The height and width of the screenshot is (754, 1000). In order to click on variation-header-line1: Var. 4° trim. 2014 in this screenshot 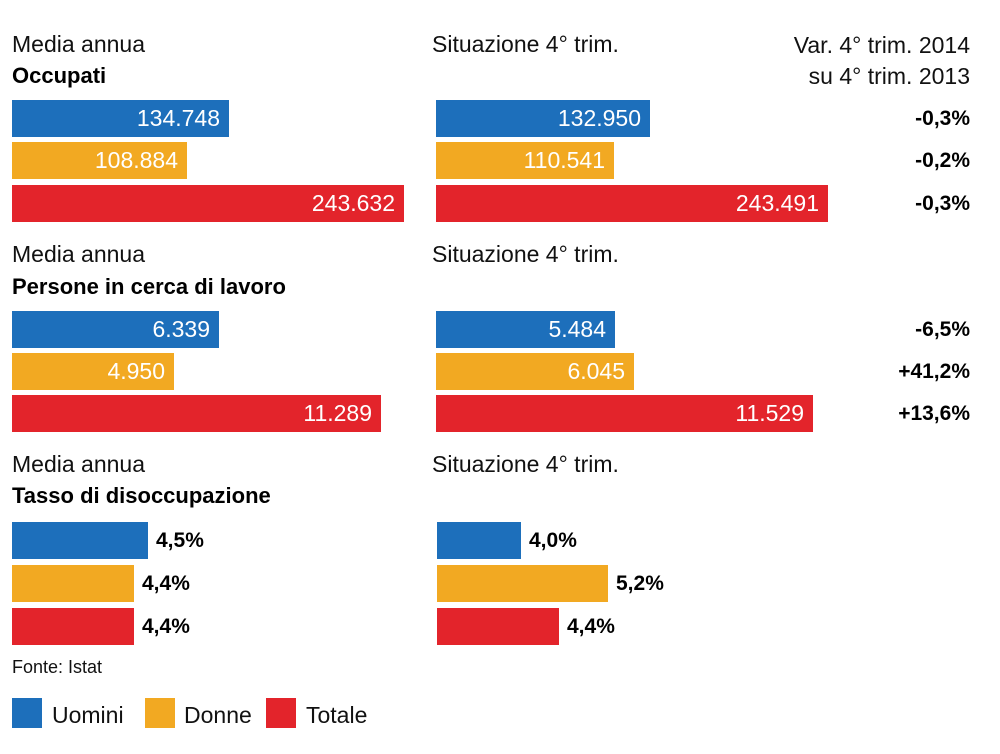, I will do `click(881, 45)`.